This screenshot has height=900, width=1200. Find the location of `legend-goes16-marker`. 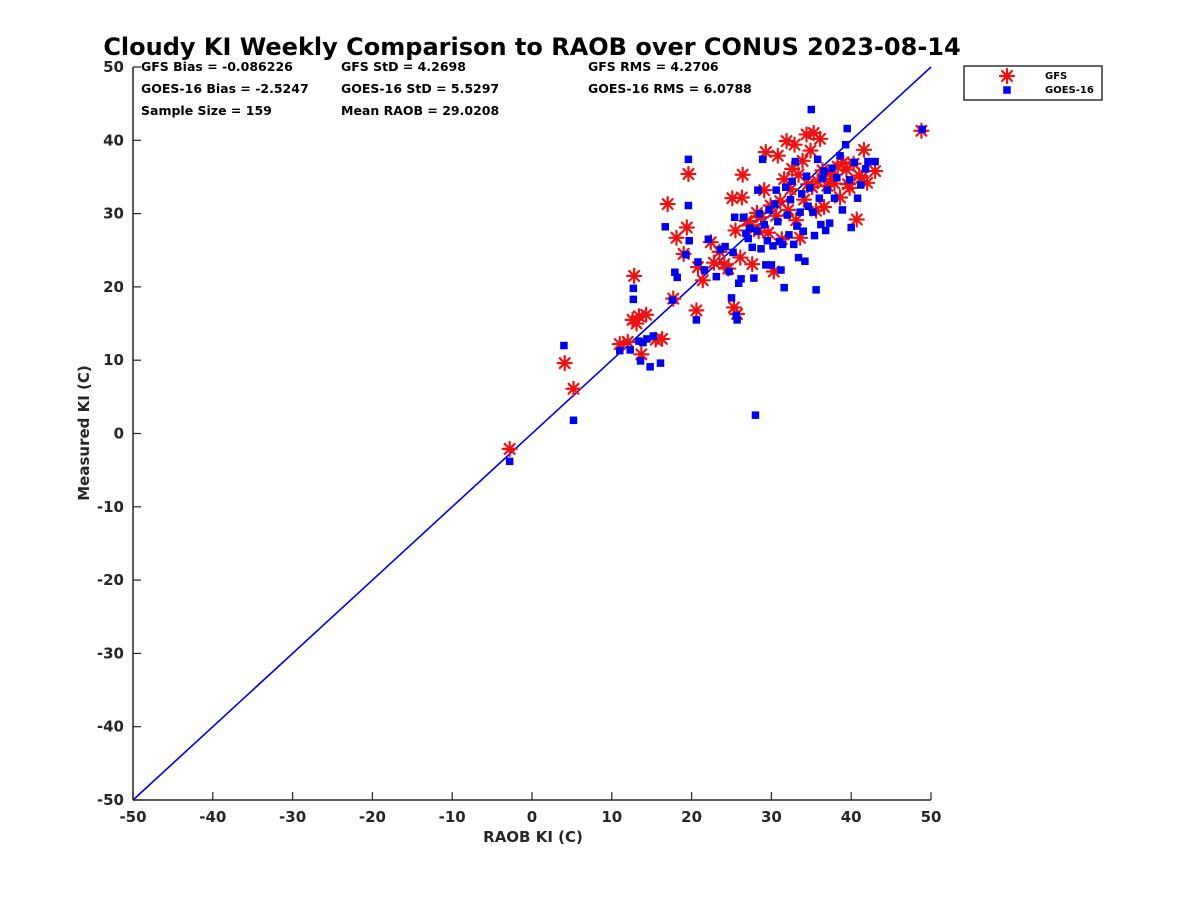

legend-goes16-marker is located at coordinates (1007, 90).